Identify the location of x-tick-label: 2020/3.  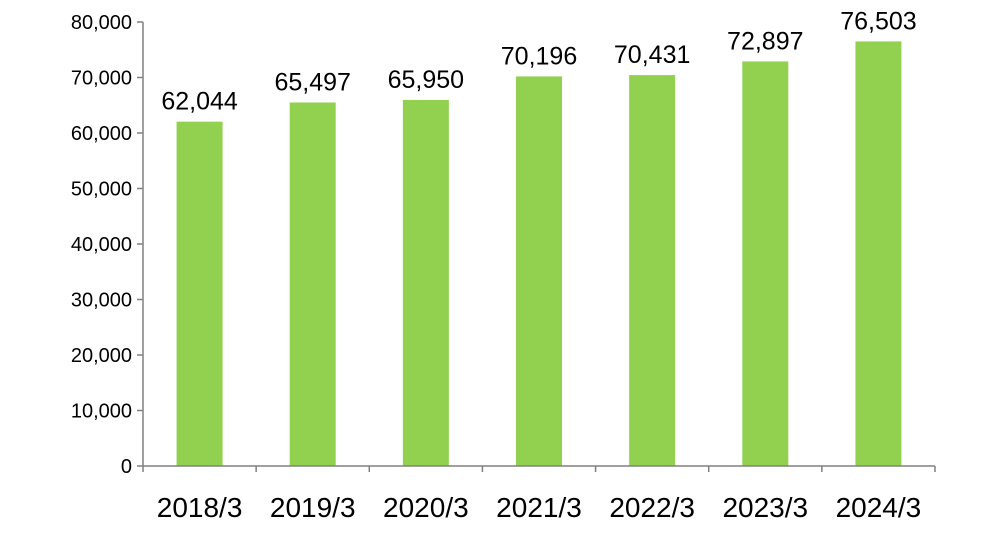
(426, 507).